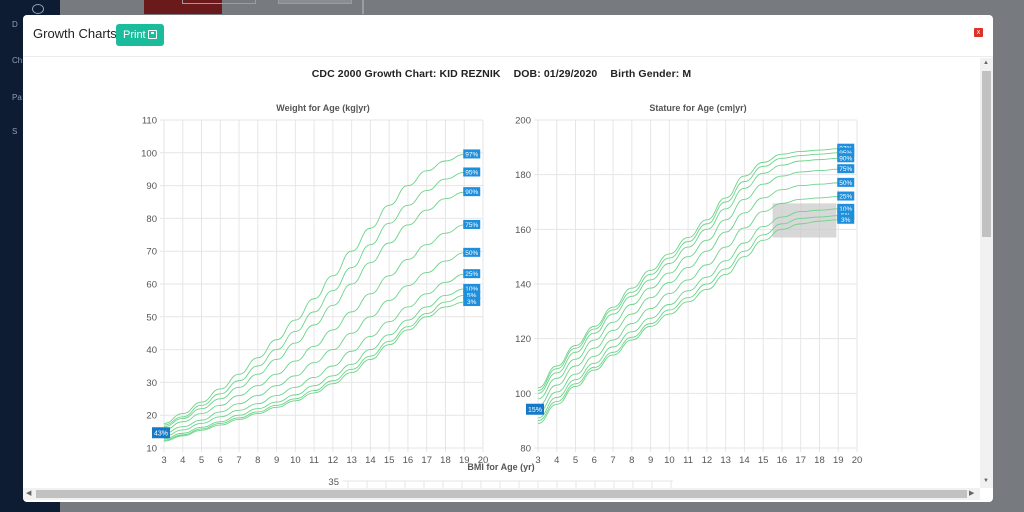 Image resolution: width=1024 pixels, height=512 pixels. What do you see at coordinates (838, 460) in the screenshot?
I see `x-tick-label: 19` at bounding box center [838, 460].